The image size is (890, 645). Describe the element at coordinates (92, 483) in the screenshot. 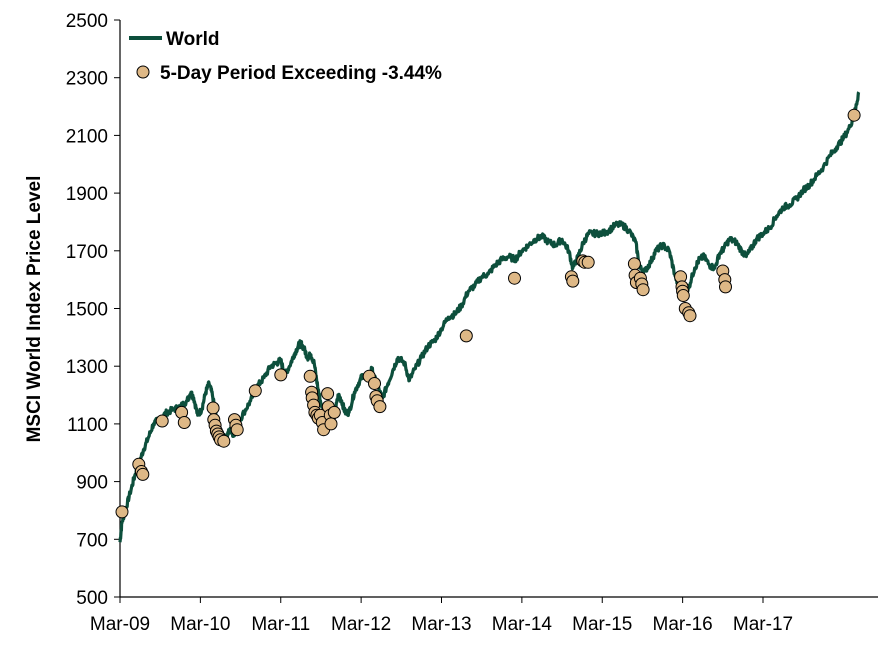

I see `y-tick-label: 900` at that location.